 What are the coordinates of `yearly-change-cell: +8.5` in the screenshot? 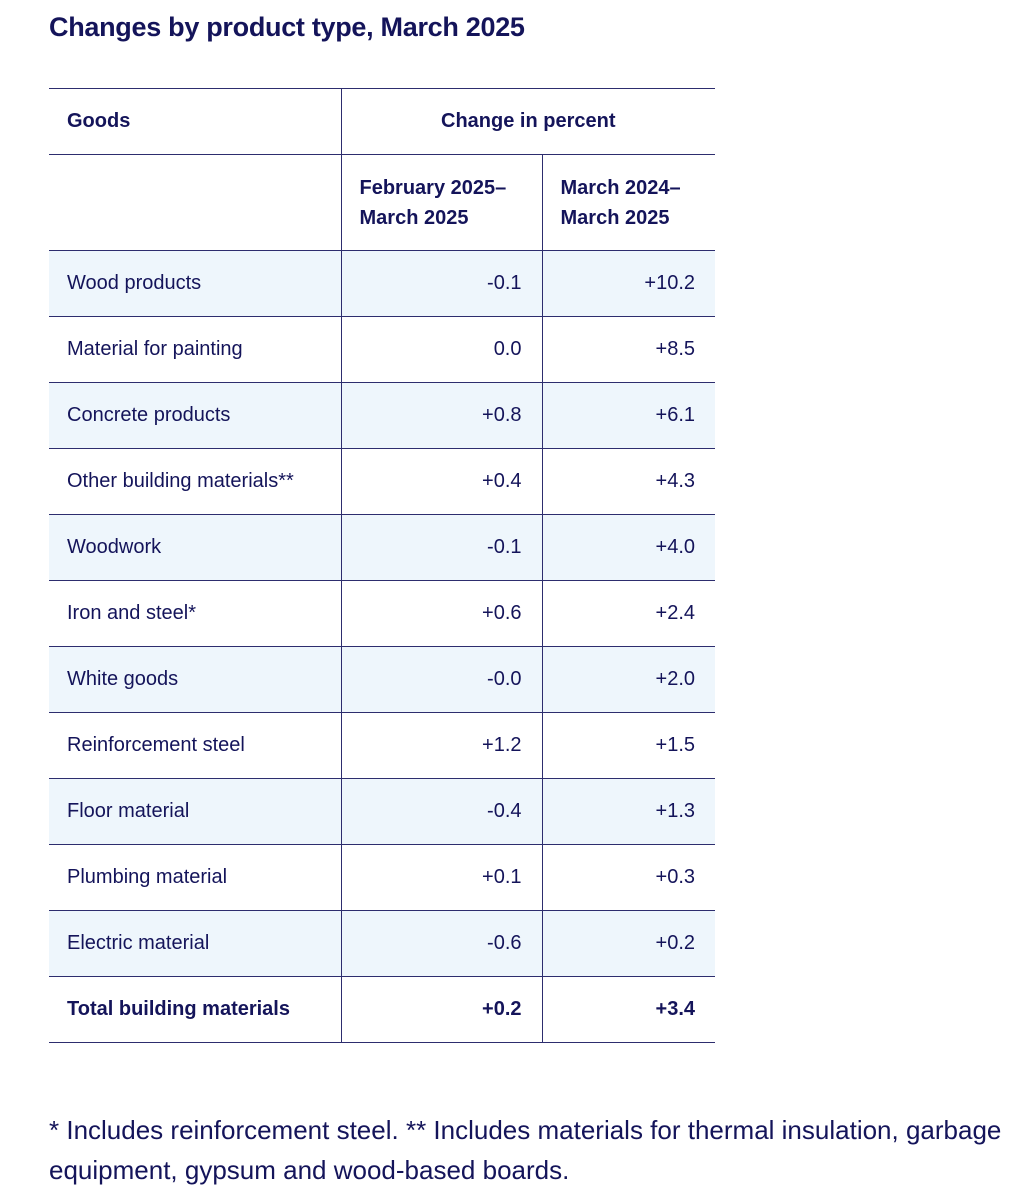 It's located at (628, 349).